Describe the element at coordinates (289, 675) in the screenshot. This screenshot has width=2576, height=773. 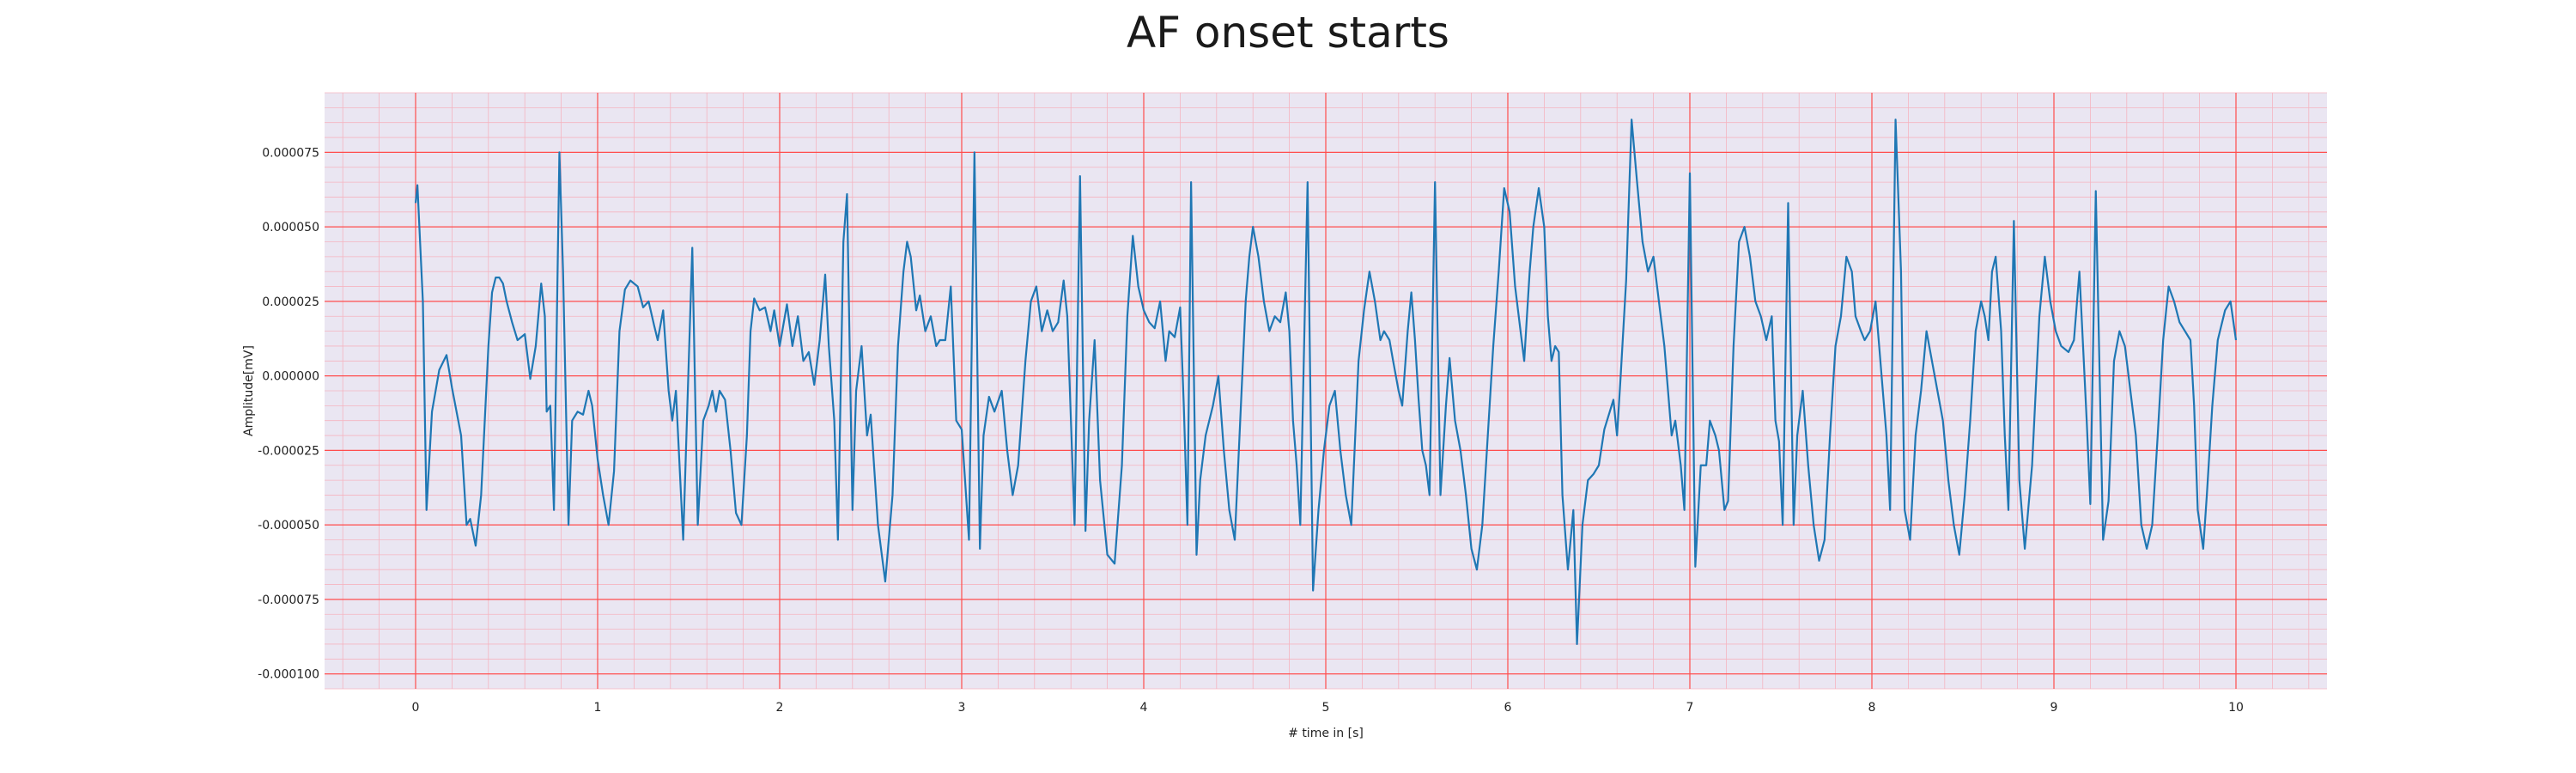
I see `y-tick-label: -0.000100` at that location.